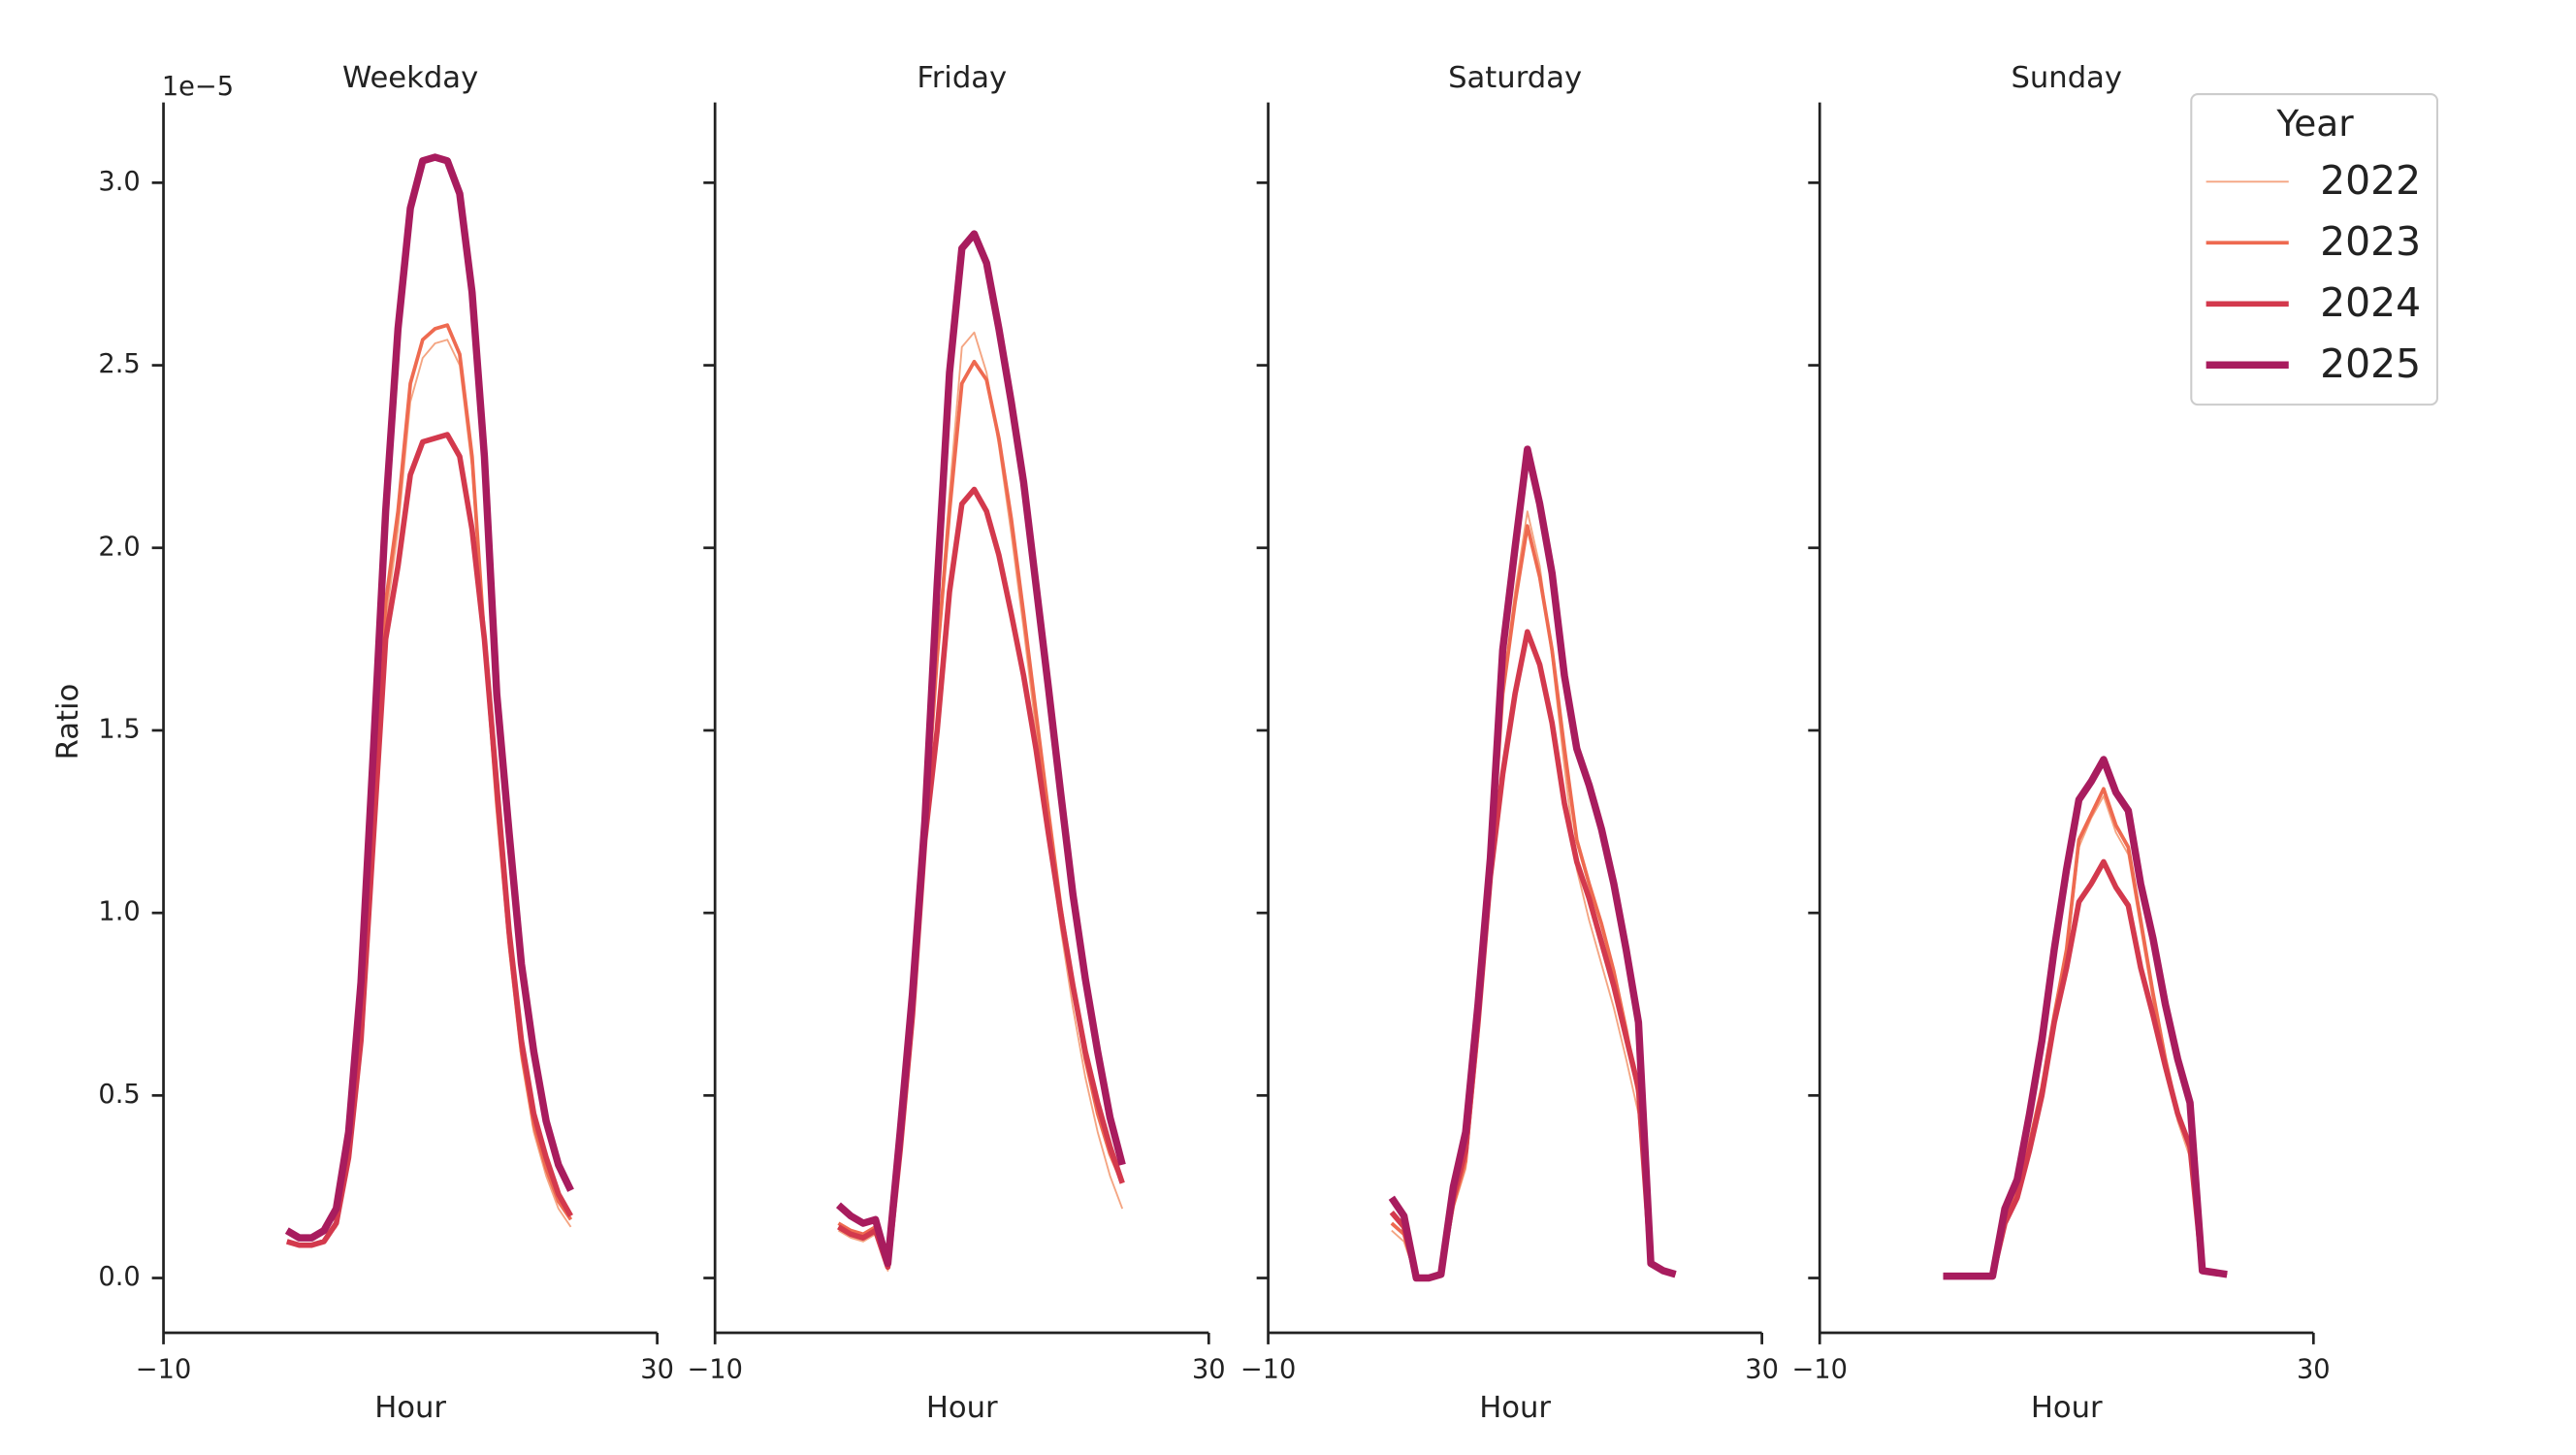  Describe the element at coordinates (2314, 249) in the screenshot. I see `legend-box` at that location.